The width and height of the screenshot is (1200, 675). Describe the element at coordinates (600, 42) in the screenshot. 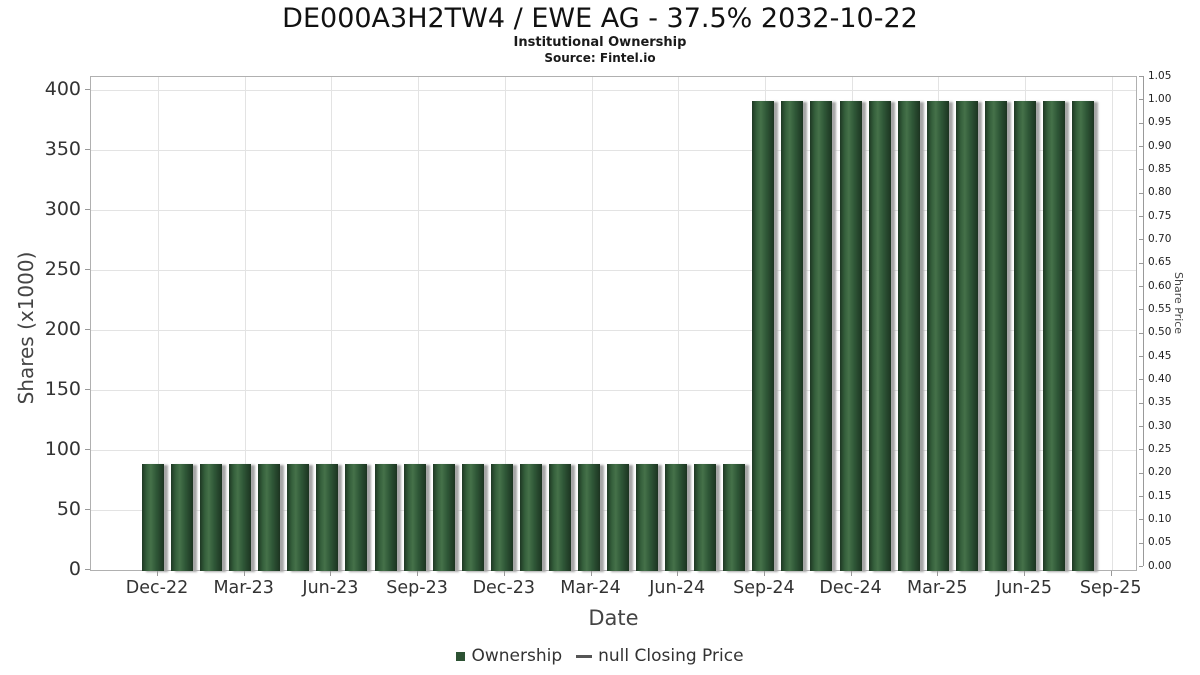

I see `chart-subtitle: Institutional Ownership` at that location.